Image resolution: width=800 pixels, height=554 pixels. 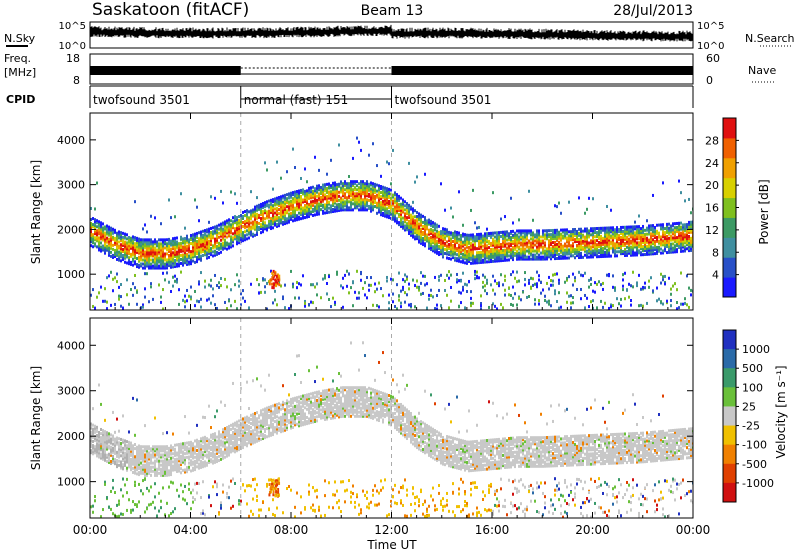 I want to click on freq-label-line2: [MHz], so click(x=20, y=72).